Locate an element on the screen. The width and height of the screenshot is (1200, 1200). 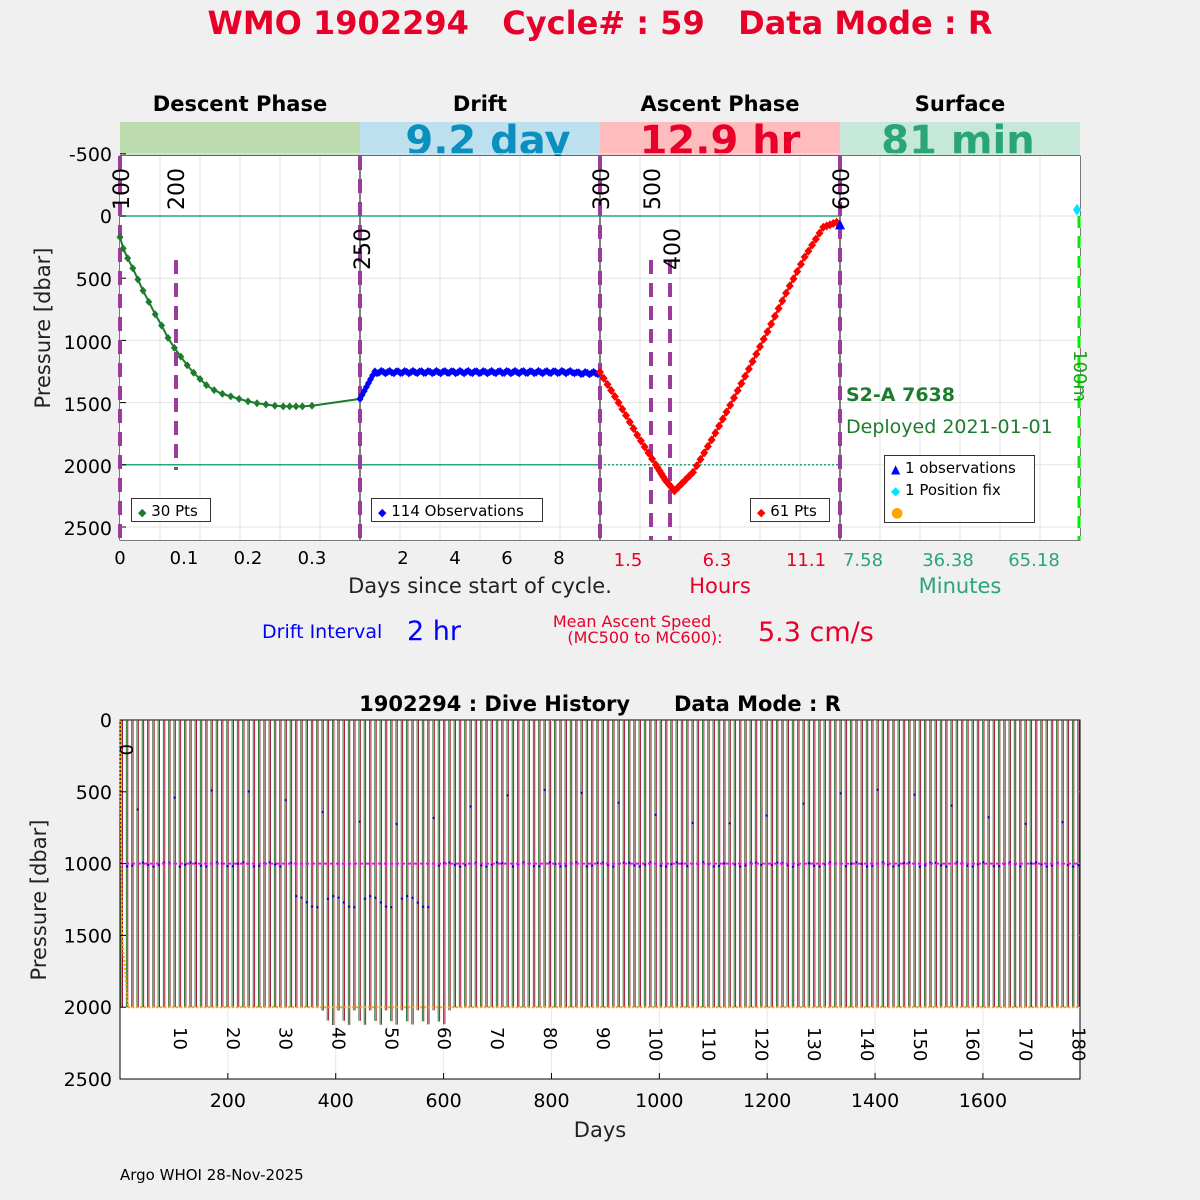
band-drift is located at coordinates (480, 139).